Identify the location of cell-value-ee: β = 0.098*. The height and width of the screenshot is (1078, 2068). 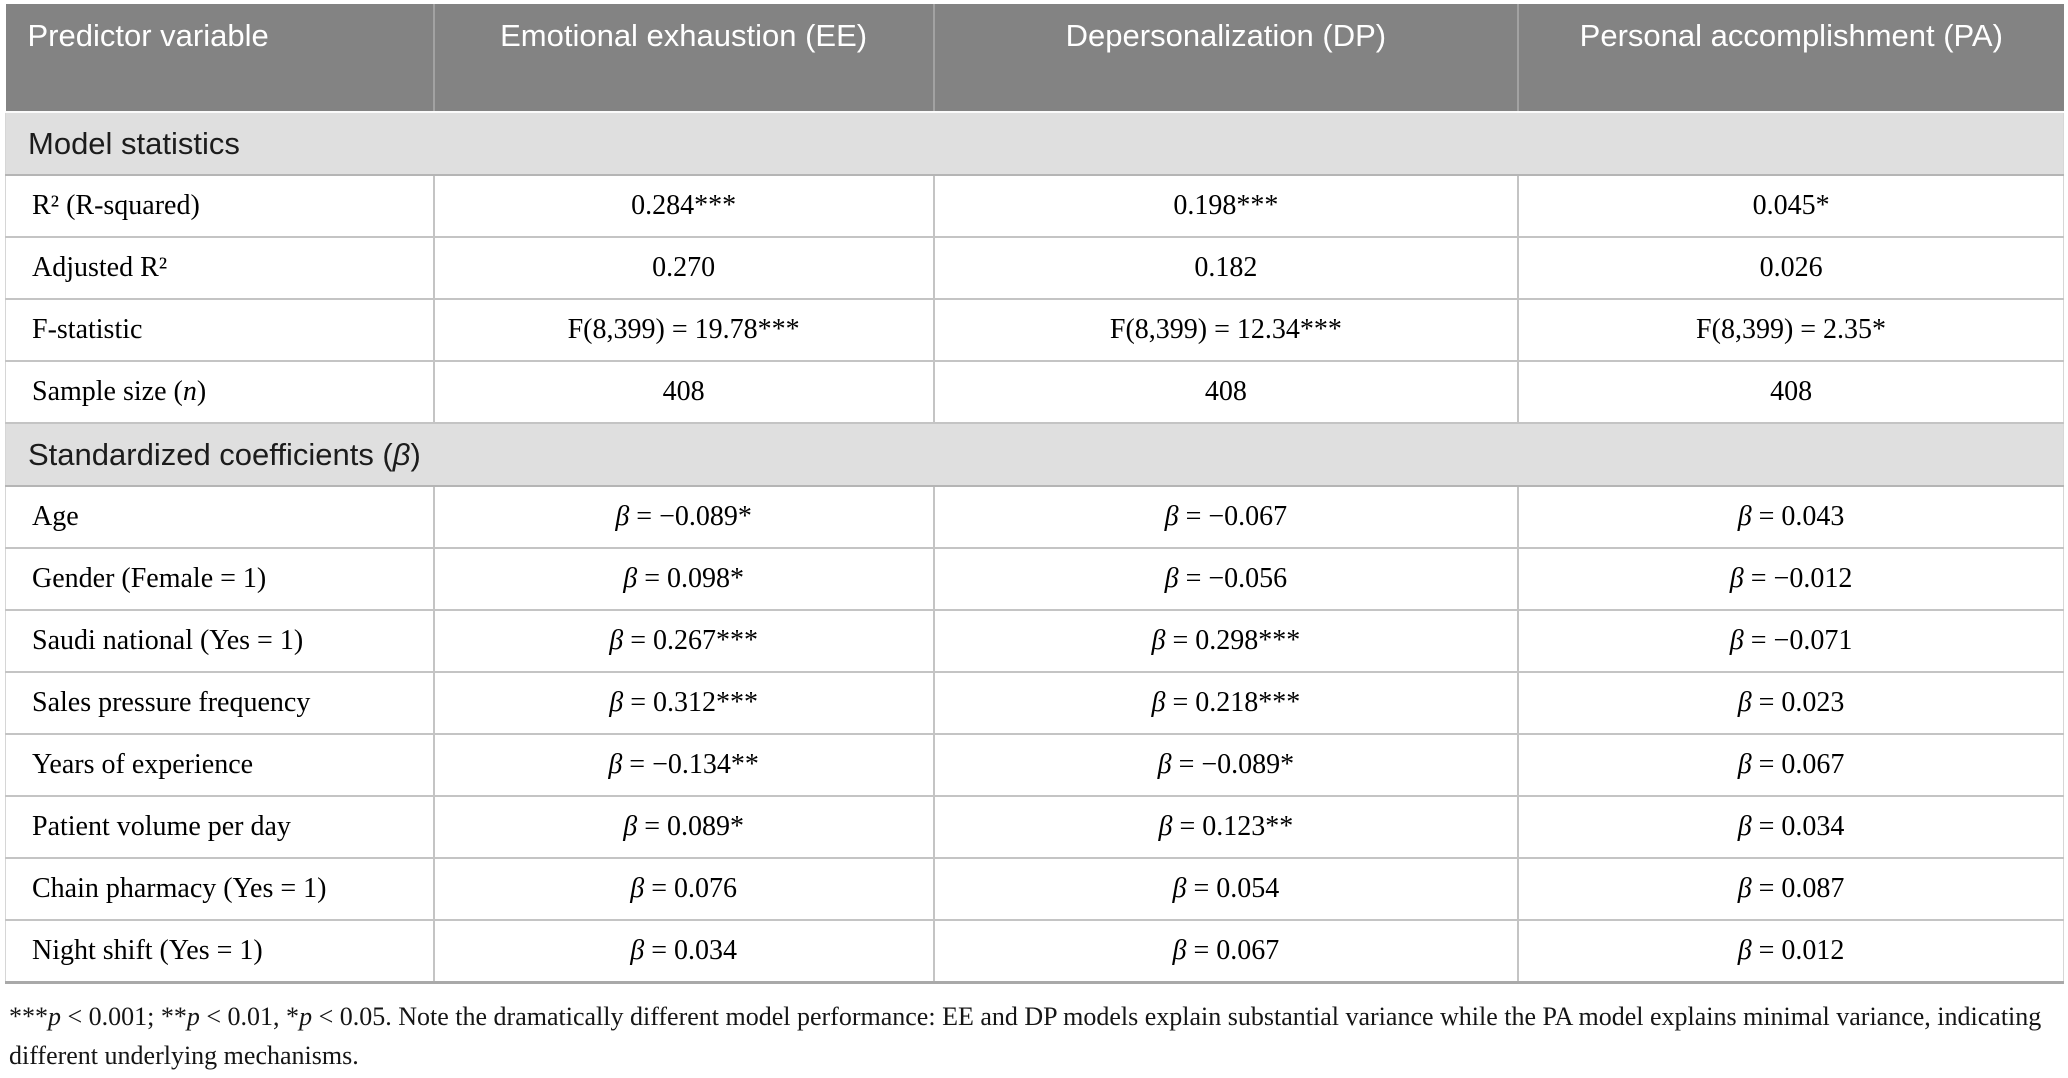
(684, 579).